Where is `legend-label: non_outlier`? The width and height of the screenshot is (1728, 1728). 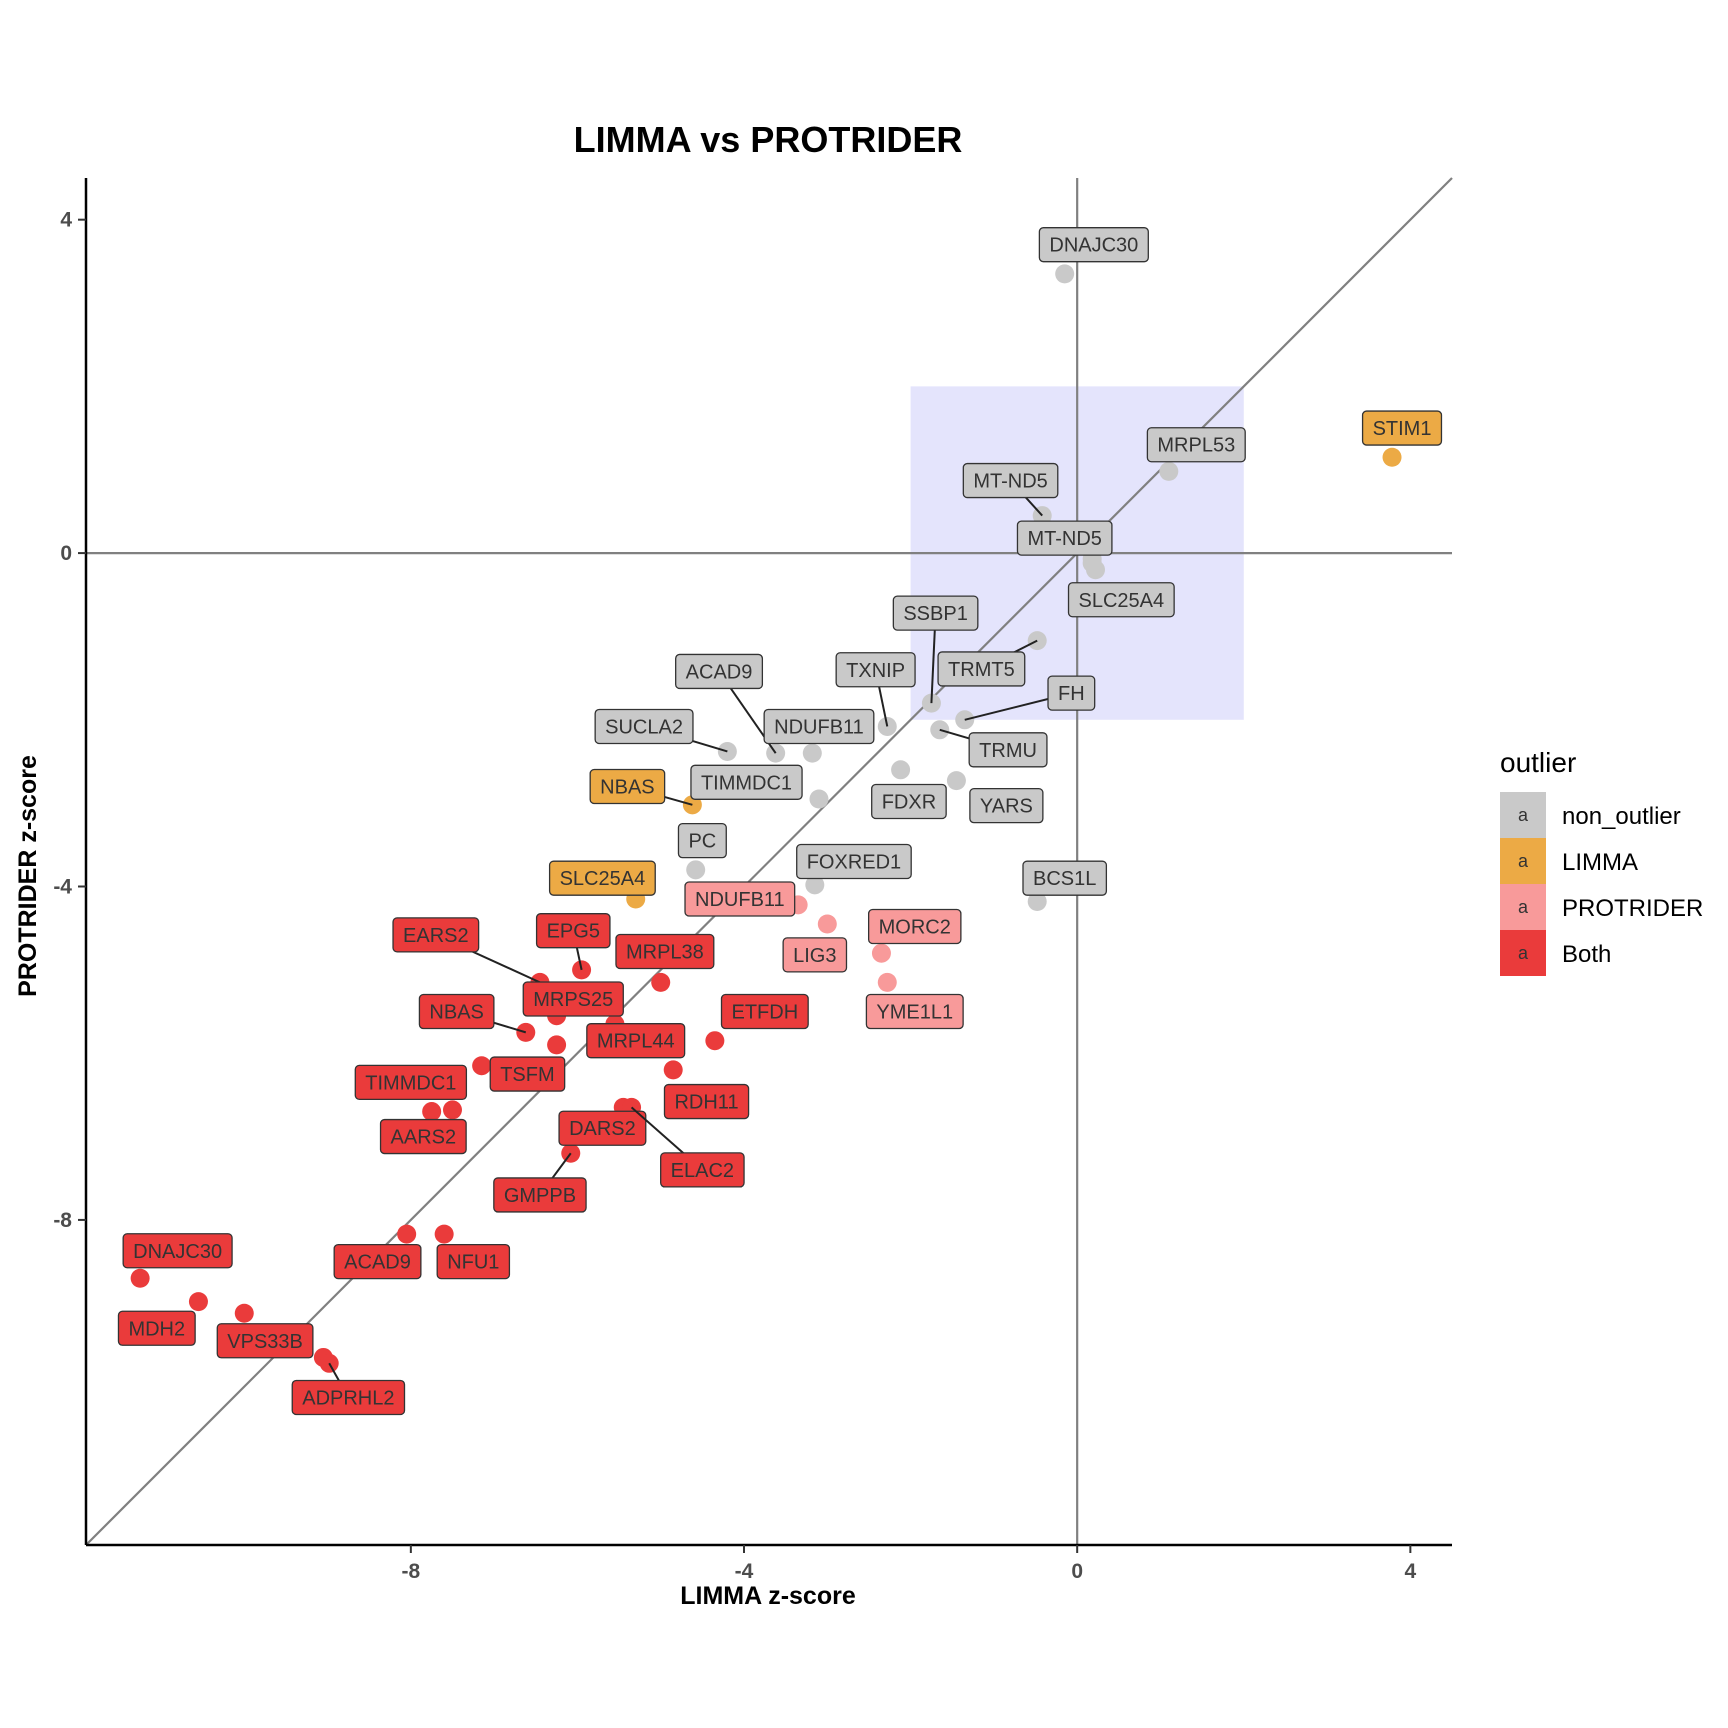
legend-label: non_outlier is located at coordinates (1621, 816).